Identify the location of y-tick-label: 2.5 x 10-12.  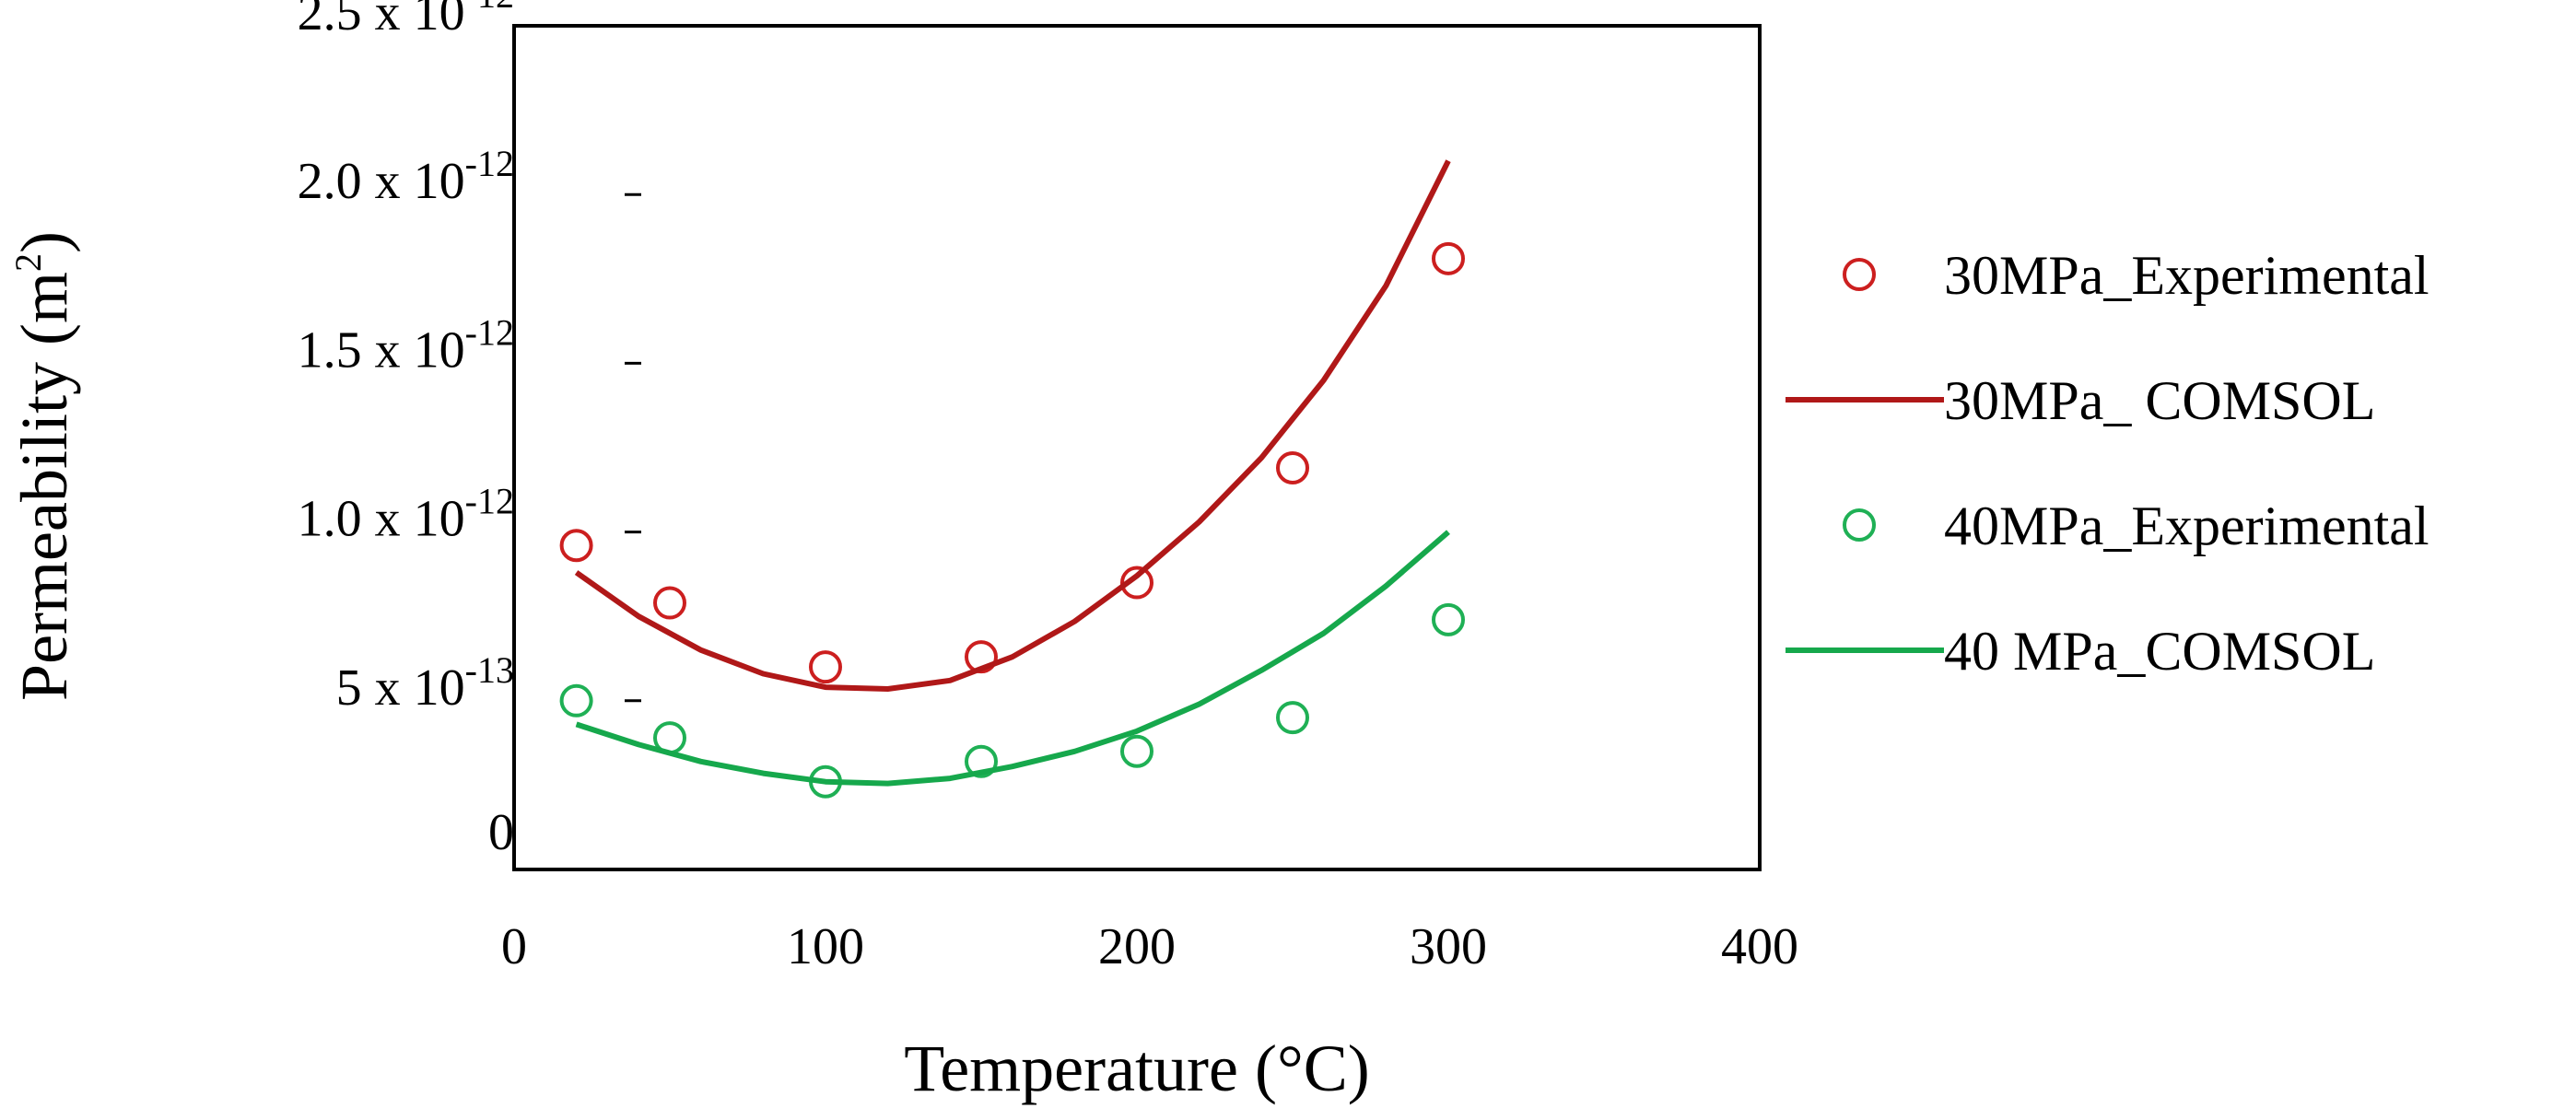
(406, 20).